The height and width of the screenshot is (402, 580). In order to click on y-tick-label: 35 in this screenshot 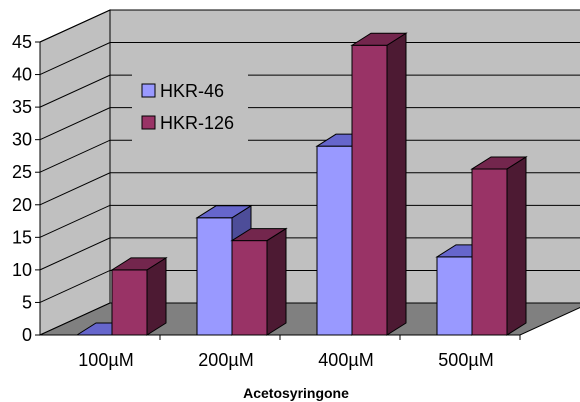, I will do `click(22, 107)`.